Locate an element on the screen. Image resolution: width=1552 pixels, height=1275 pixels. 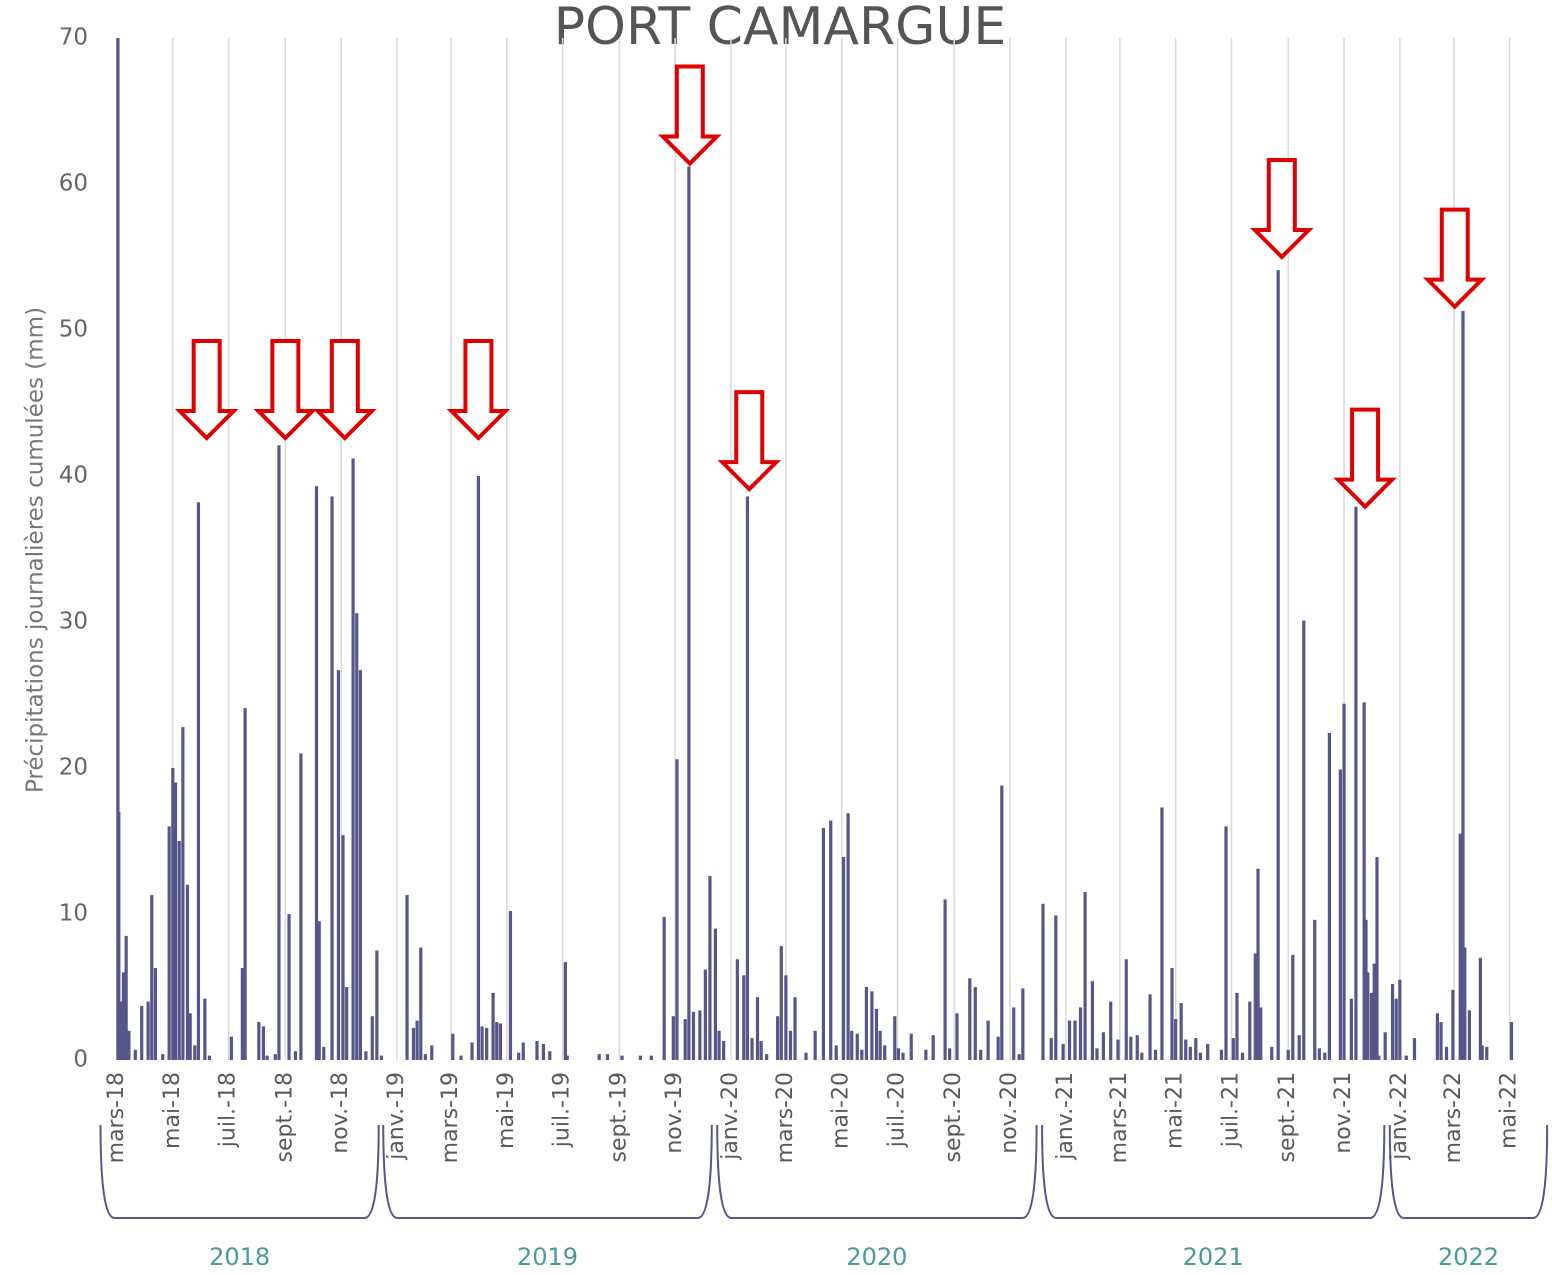
x-tick-label: mai-19 is located at coordinates (506, 1110).